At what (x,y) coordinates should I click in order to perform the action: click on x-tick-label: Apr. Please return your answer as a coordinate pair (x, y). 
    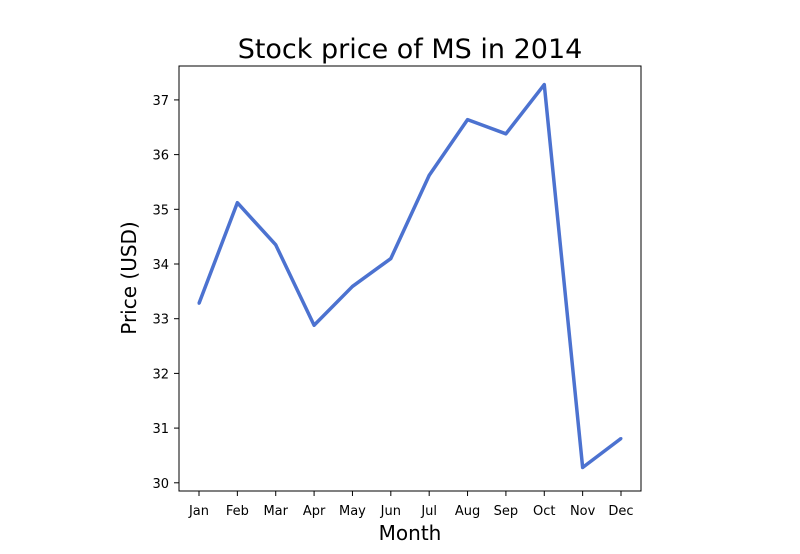
    Looking at the image, I should click on (314, 511).